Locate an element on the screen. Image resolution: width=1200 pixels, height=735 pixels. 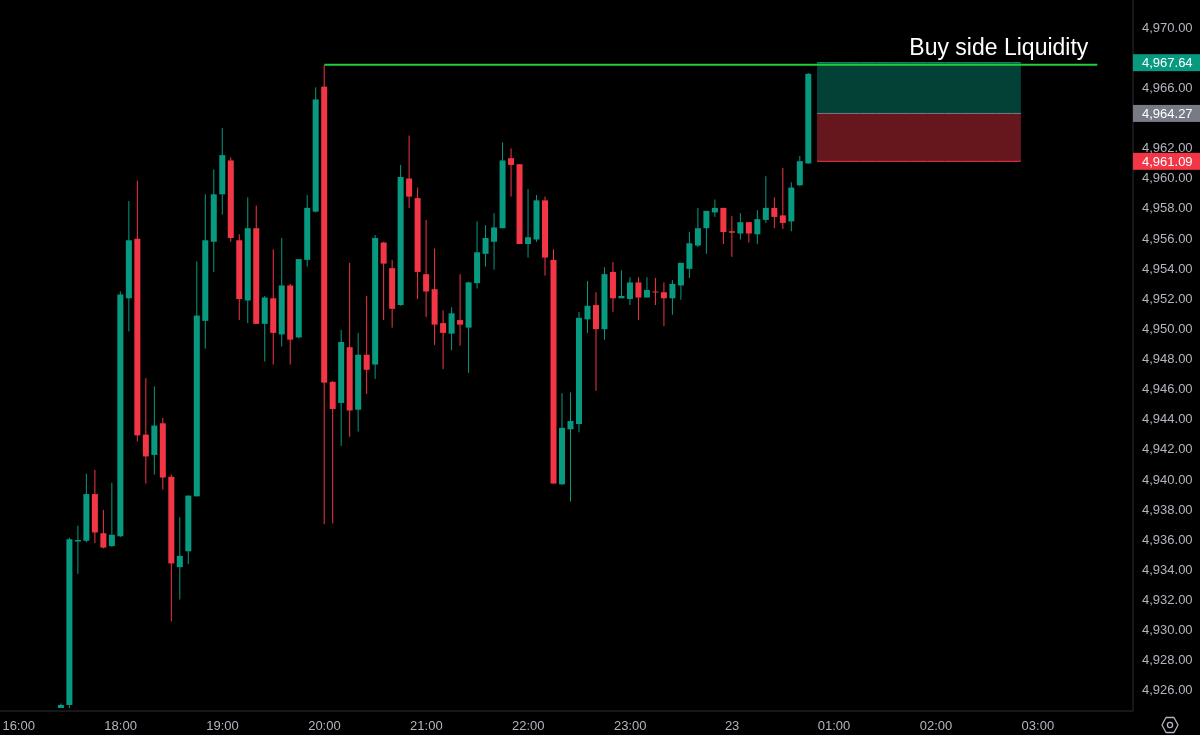
y-tick-label: 4,930.00 is located at coordinates (1167, 630).